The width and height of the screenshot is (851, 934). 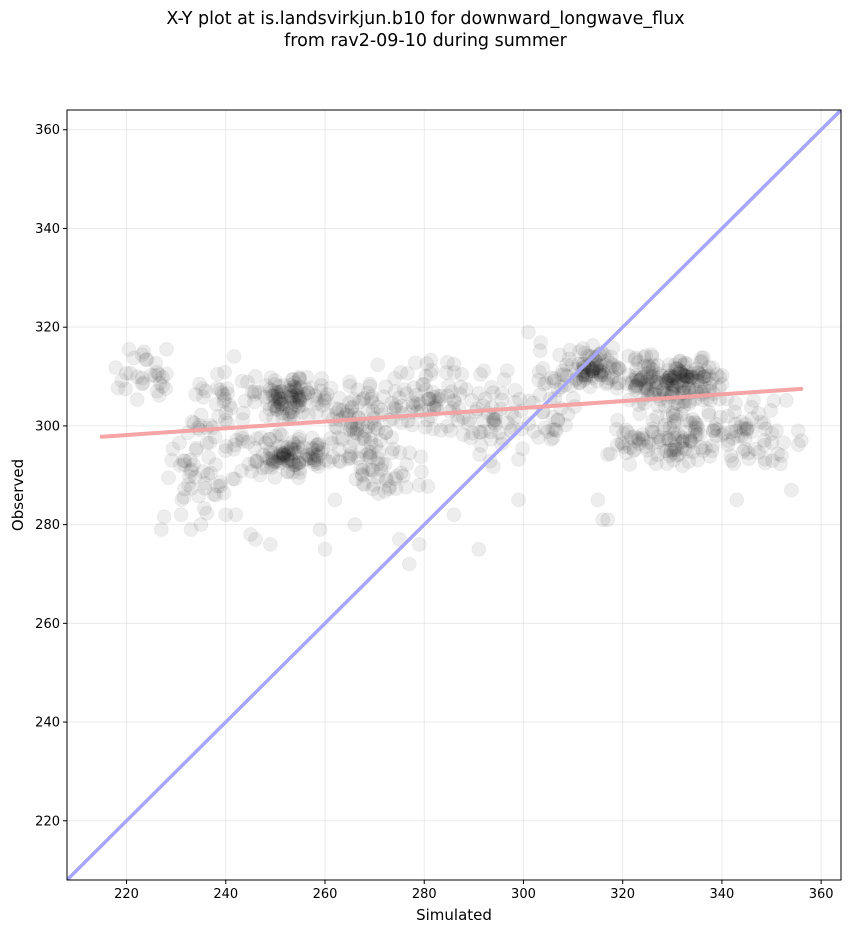 What do you see at coordinates (425, 41) in the screenshot?
I see `chart-title-line2: from rav2-09-10 during summer` at bounding box center [425, 41].